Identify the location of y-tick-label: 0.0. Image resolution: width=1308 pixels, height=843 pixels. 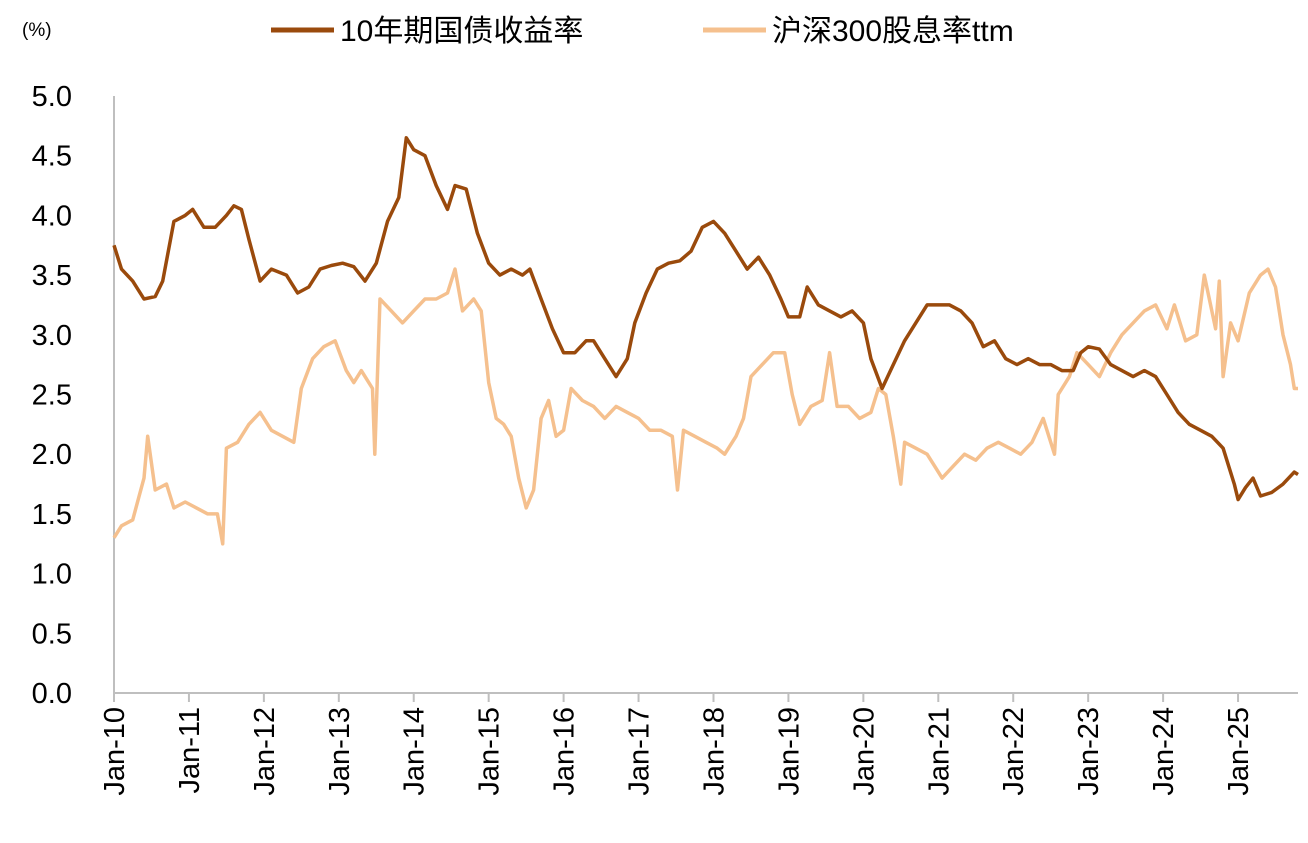
(52, 694).